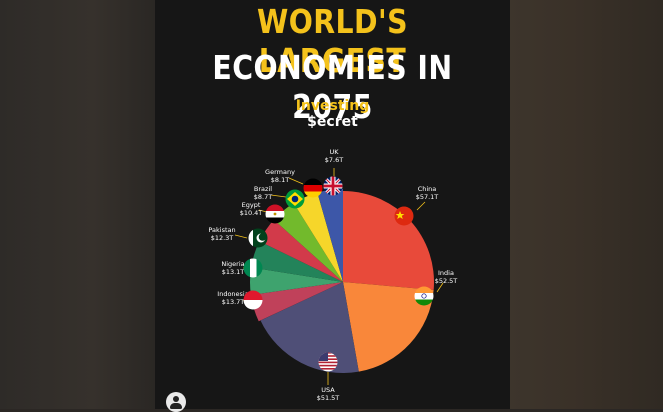 Image resolution: width=663 pixels, height=412 pixels. What do you see at coordinates (263, 197) in the screenshot?
I see `slice-value-brazil: $8.7T` at bounding box center [263, 197].